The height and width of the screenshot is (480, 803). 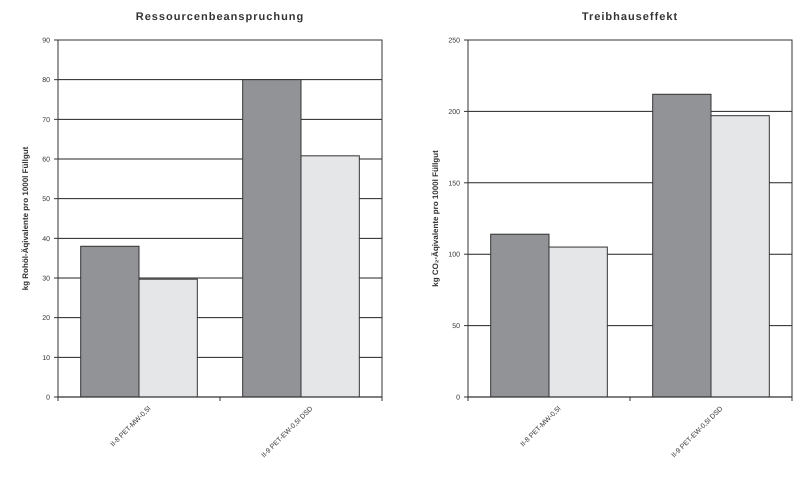 What do you see at coordinates (220, 17) in the screenshot?
I see `chart-title: Ressourcenbeanspruchung` at bounding box center [220, 17].